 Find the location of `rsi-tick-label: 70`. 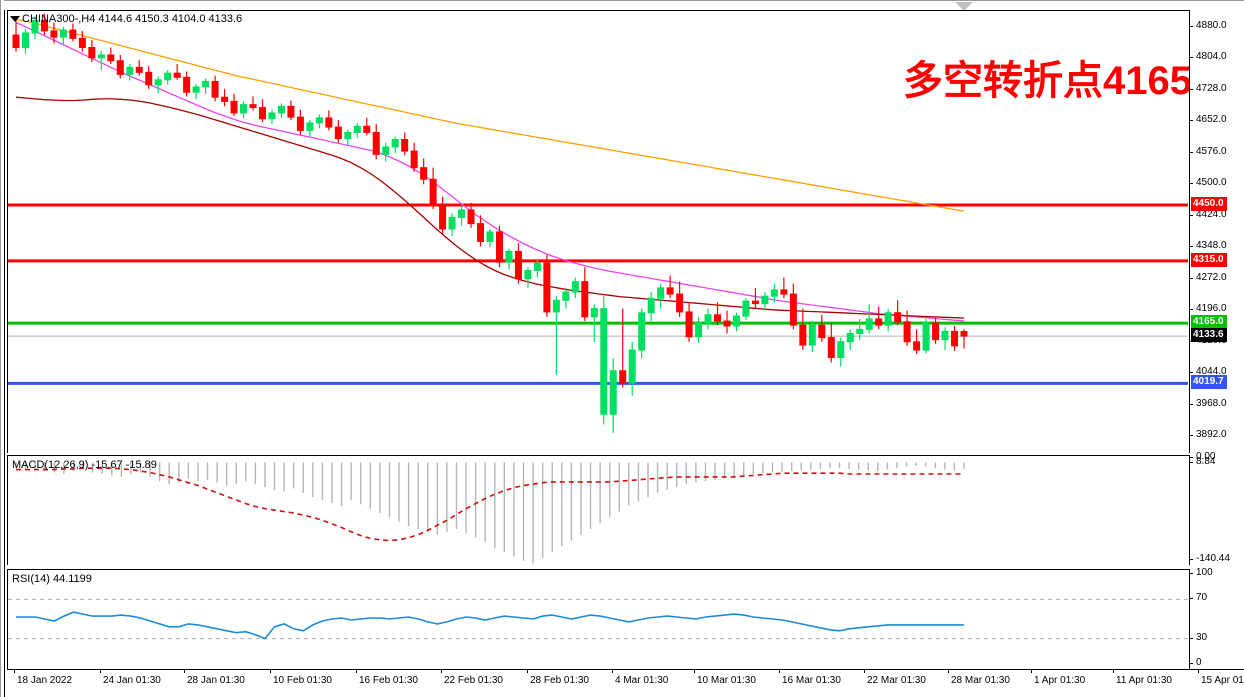

rsi-tick-label: 70 is located at coordinates (1202, 598).